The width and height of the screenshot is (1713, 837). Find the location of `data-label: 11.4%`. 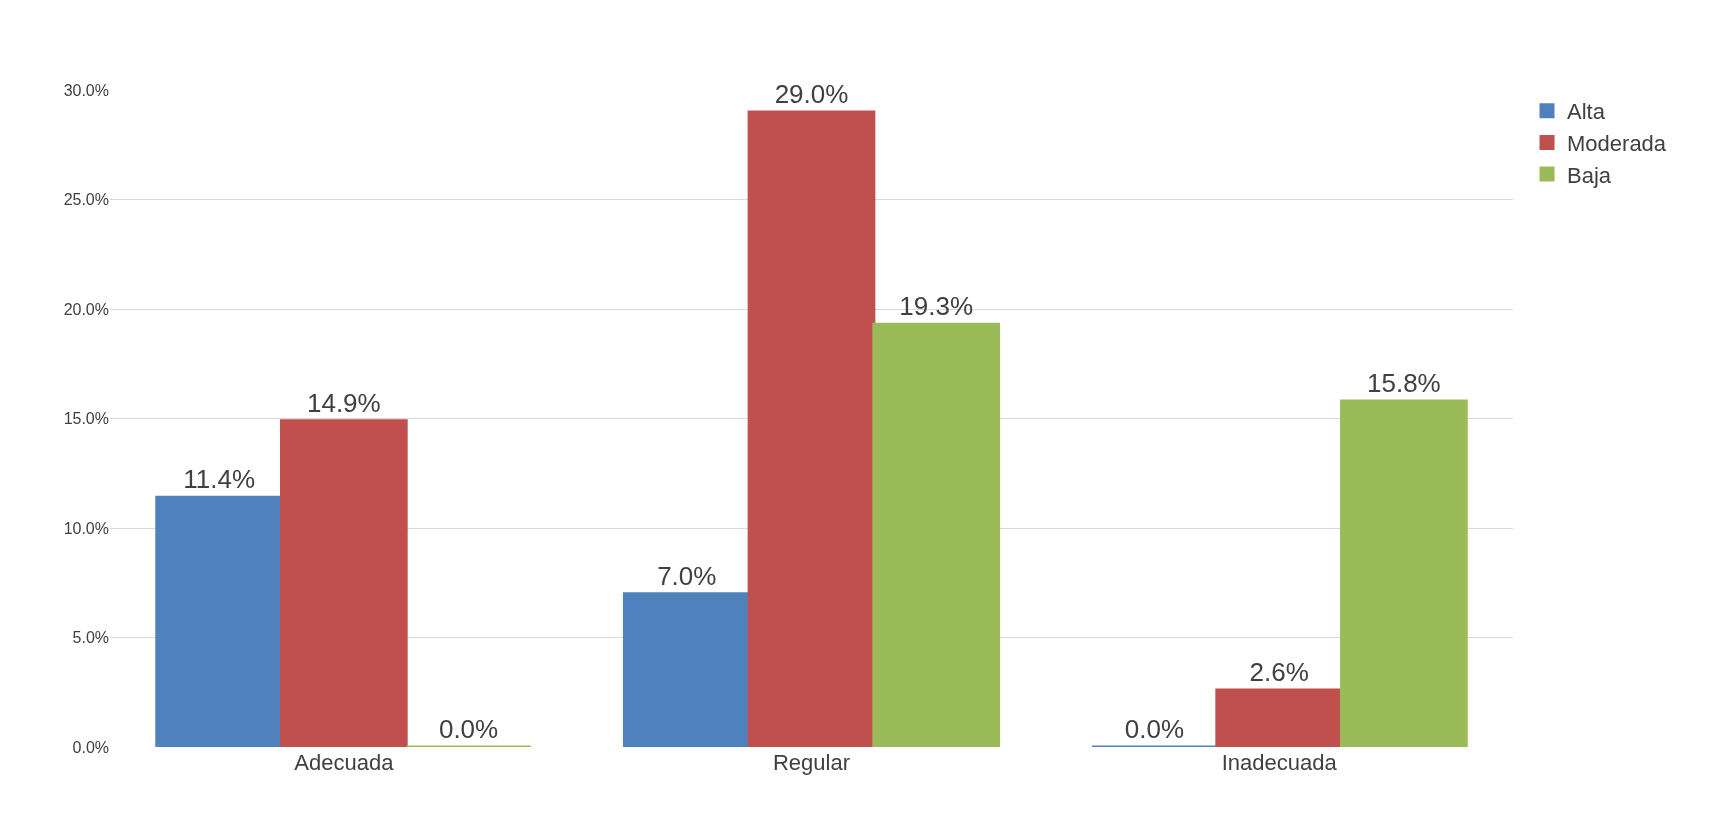

data-label: 11.4% is located at coordinates (219, 479).